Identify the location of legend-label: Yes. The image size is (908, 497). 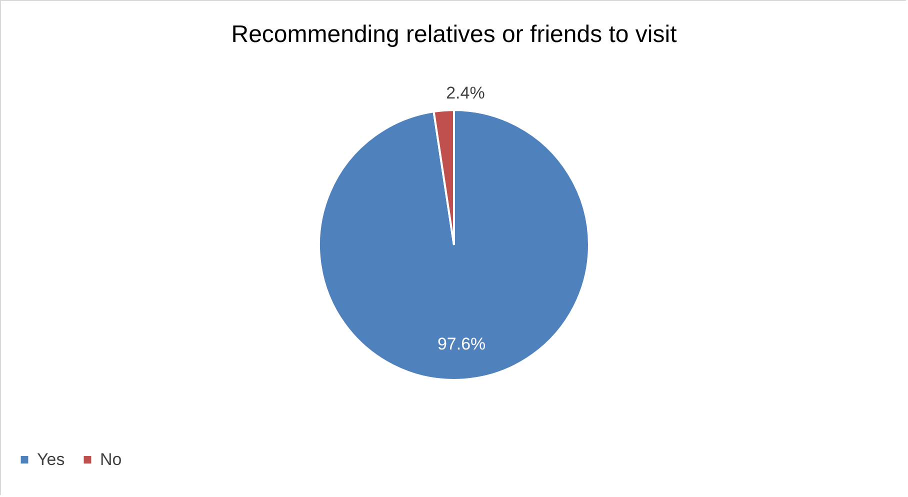
(51, 459).